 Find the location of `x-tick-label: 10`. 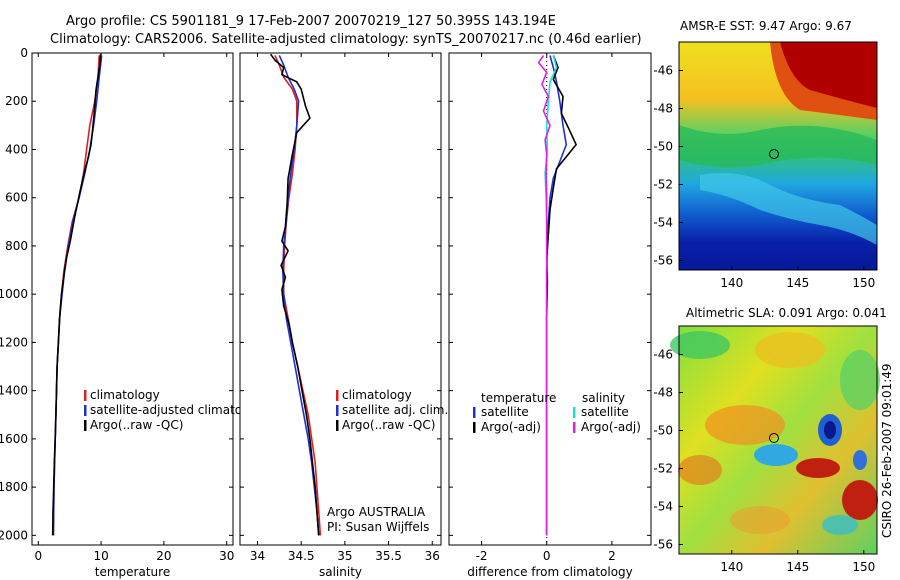

x-tick-label: 10 is located at coordinates (100, 556).